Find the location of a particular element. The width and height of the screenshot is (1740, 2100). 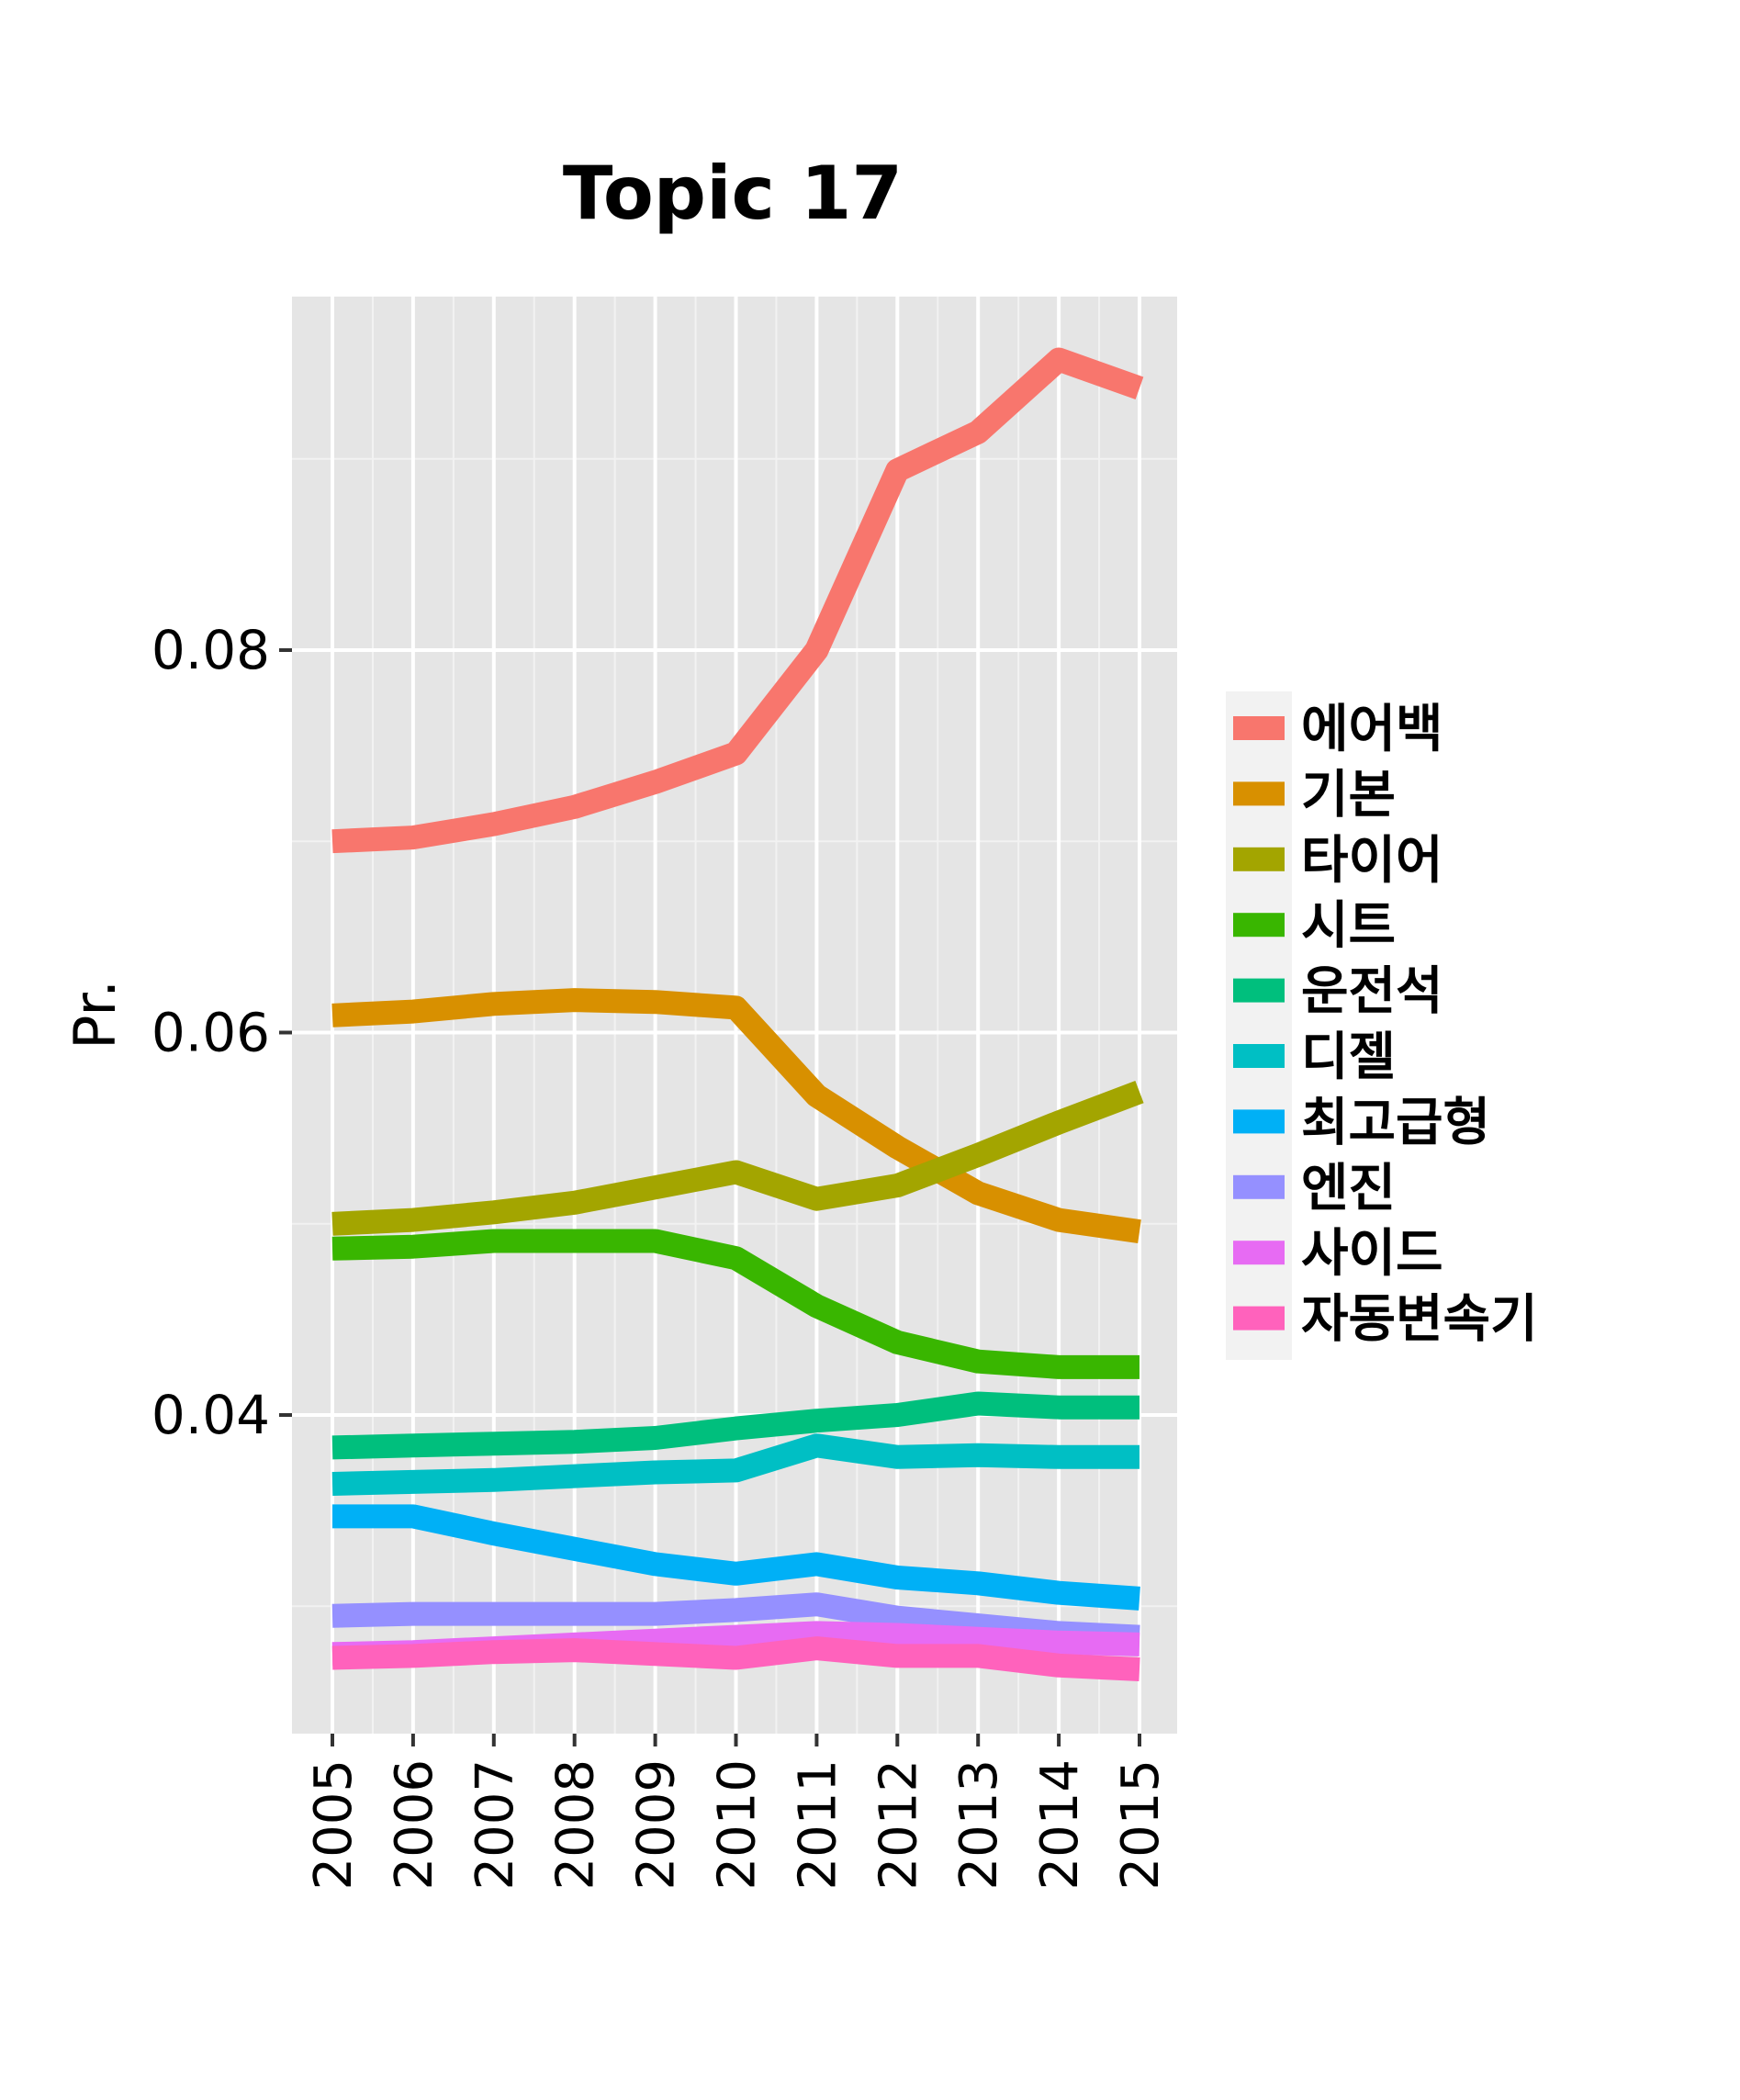

x-tick-label: 2010 is located at coordinates (738, 1825).